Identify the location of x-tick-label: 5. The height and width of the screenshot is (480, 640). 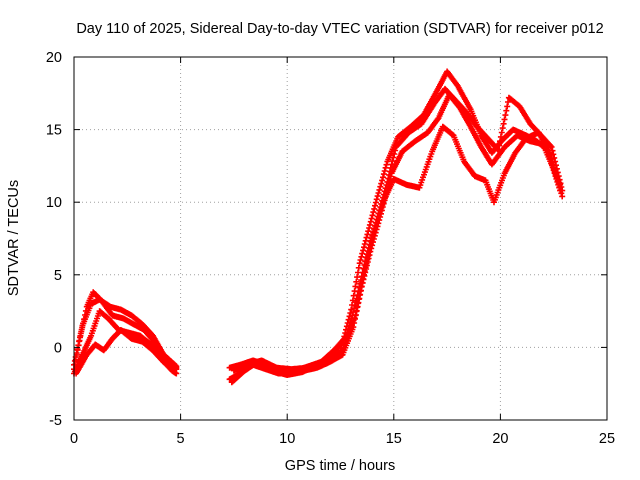
(181, 439).